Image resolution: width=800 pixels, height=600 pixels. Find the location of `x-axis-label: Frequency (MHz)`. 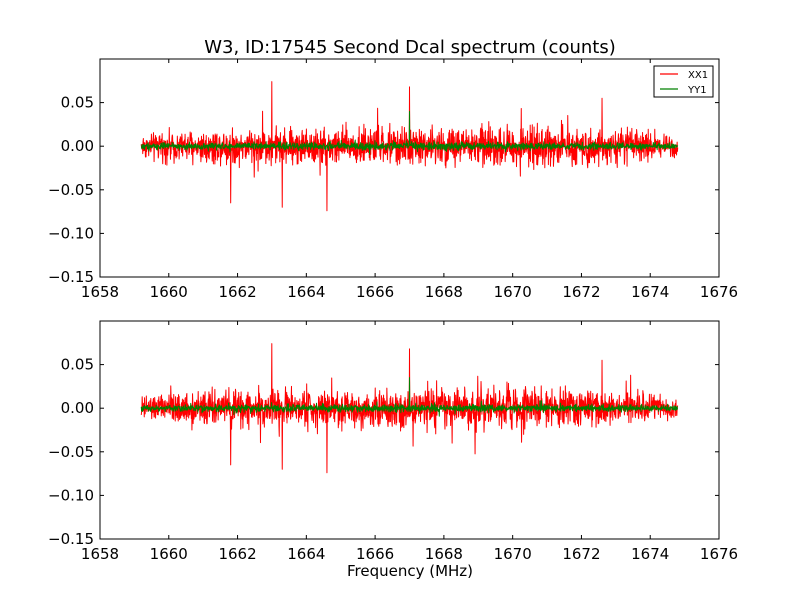

x-axis-label: Frequency (MHz) is located at coordinates (410, 571).